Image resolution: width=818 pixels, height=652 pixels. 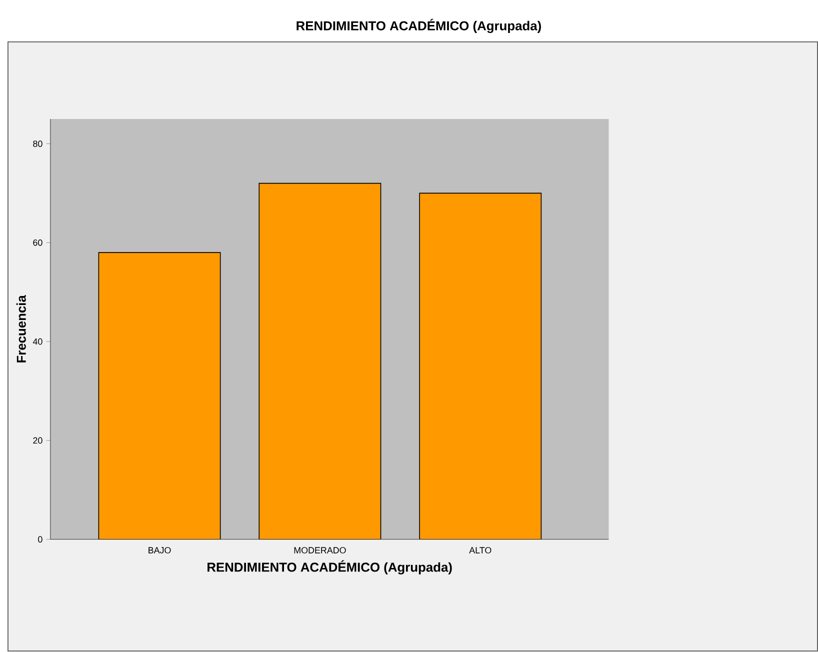 I want to click on x-axis-title: RENDIMIENTO ACADÉMICO (Agrupada), so click(x=330, y=567).